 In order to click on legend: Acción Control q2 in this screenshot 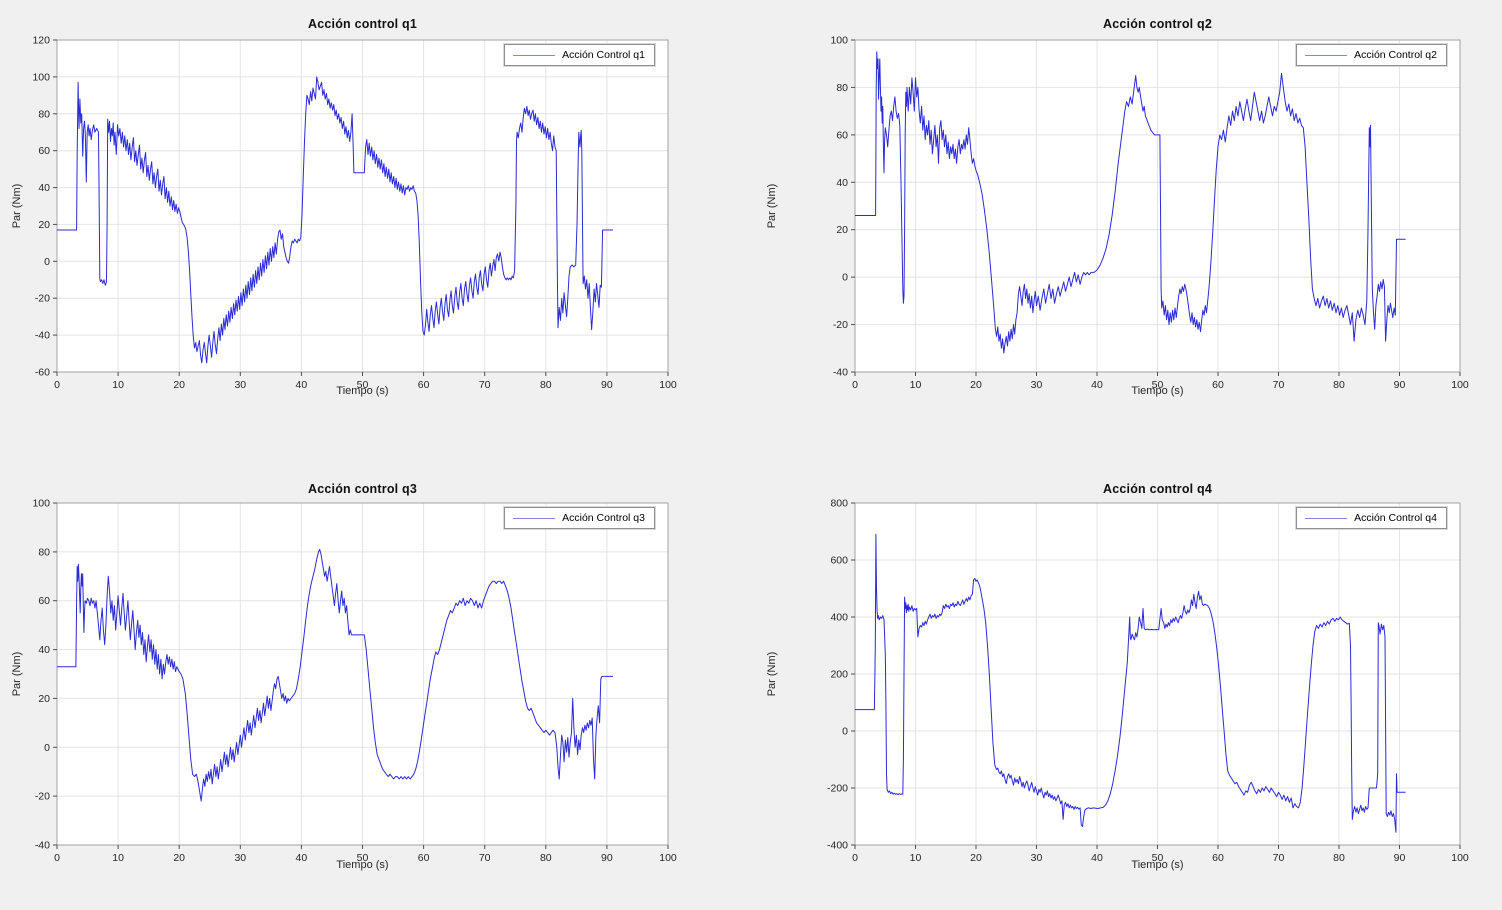, I will do `click(1371, 55)`.